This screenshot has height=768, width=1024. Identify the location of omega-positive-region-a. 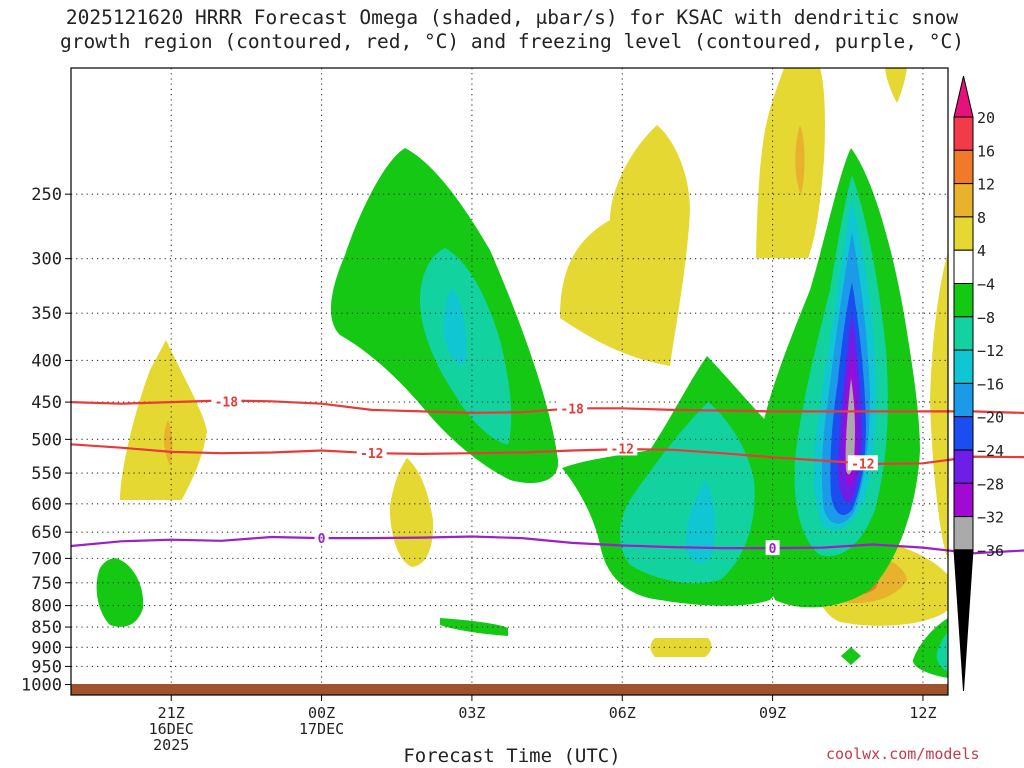
(163, 420).